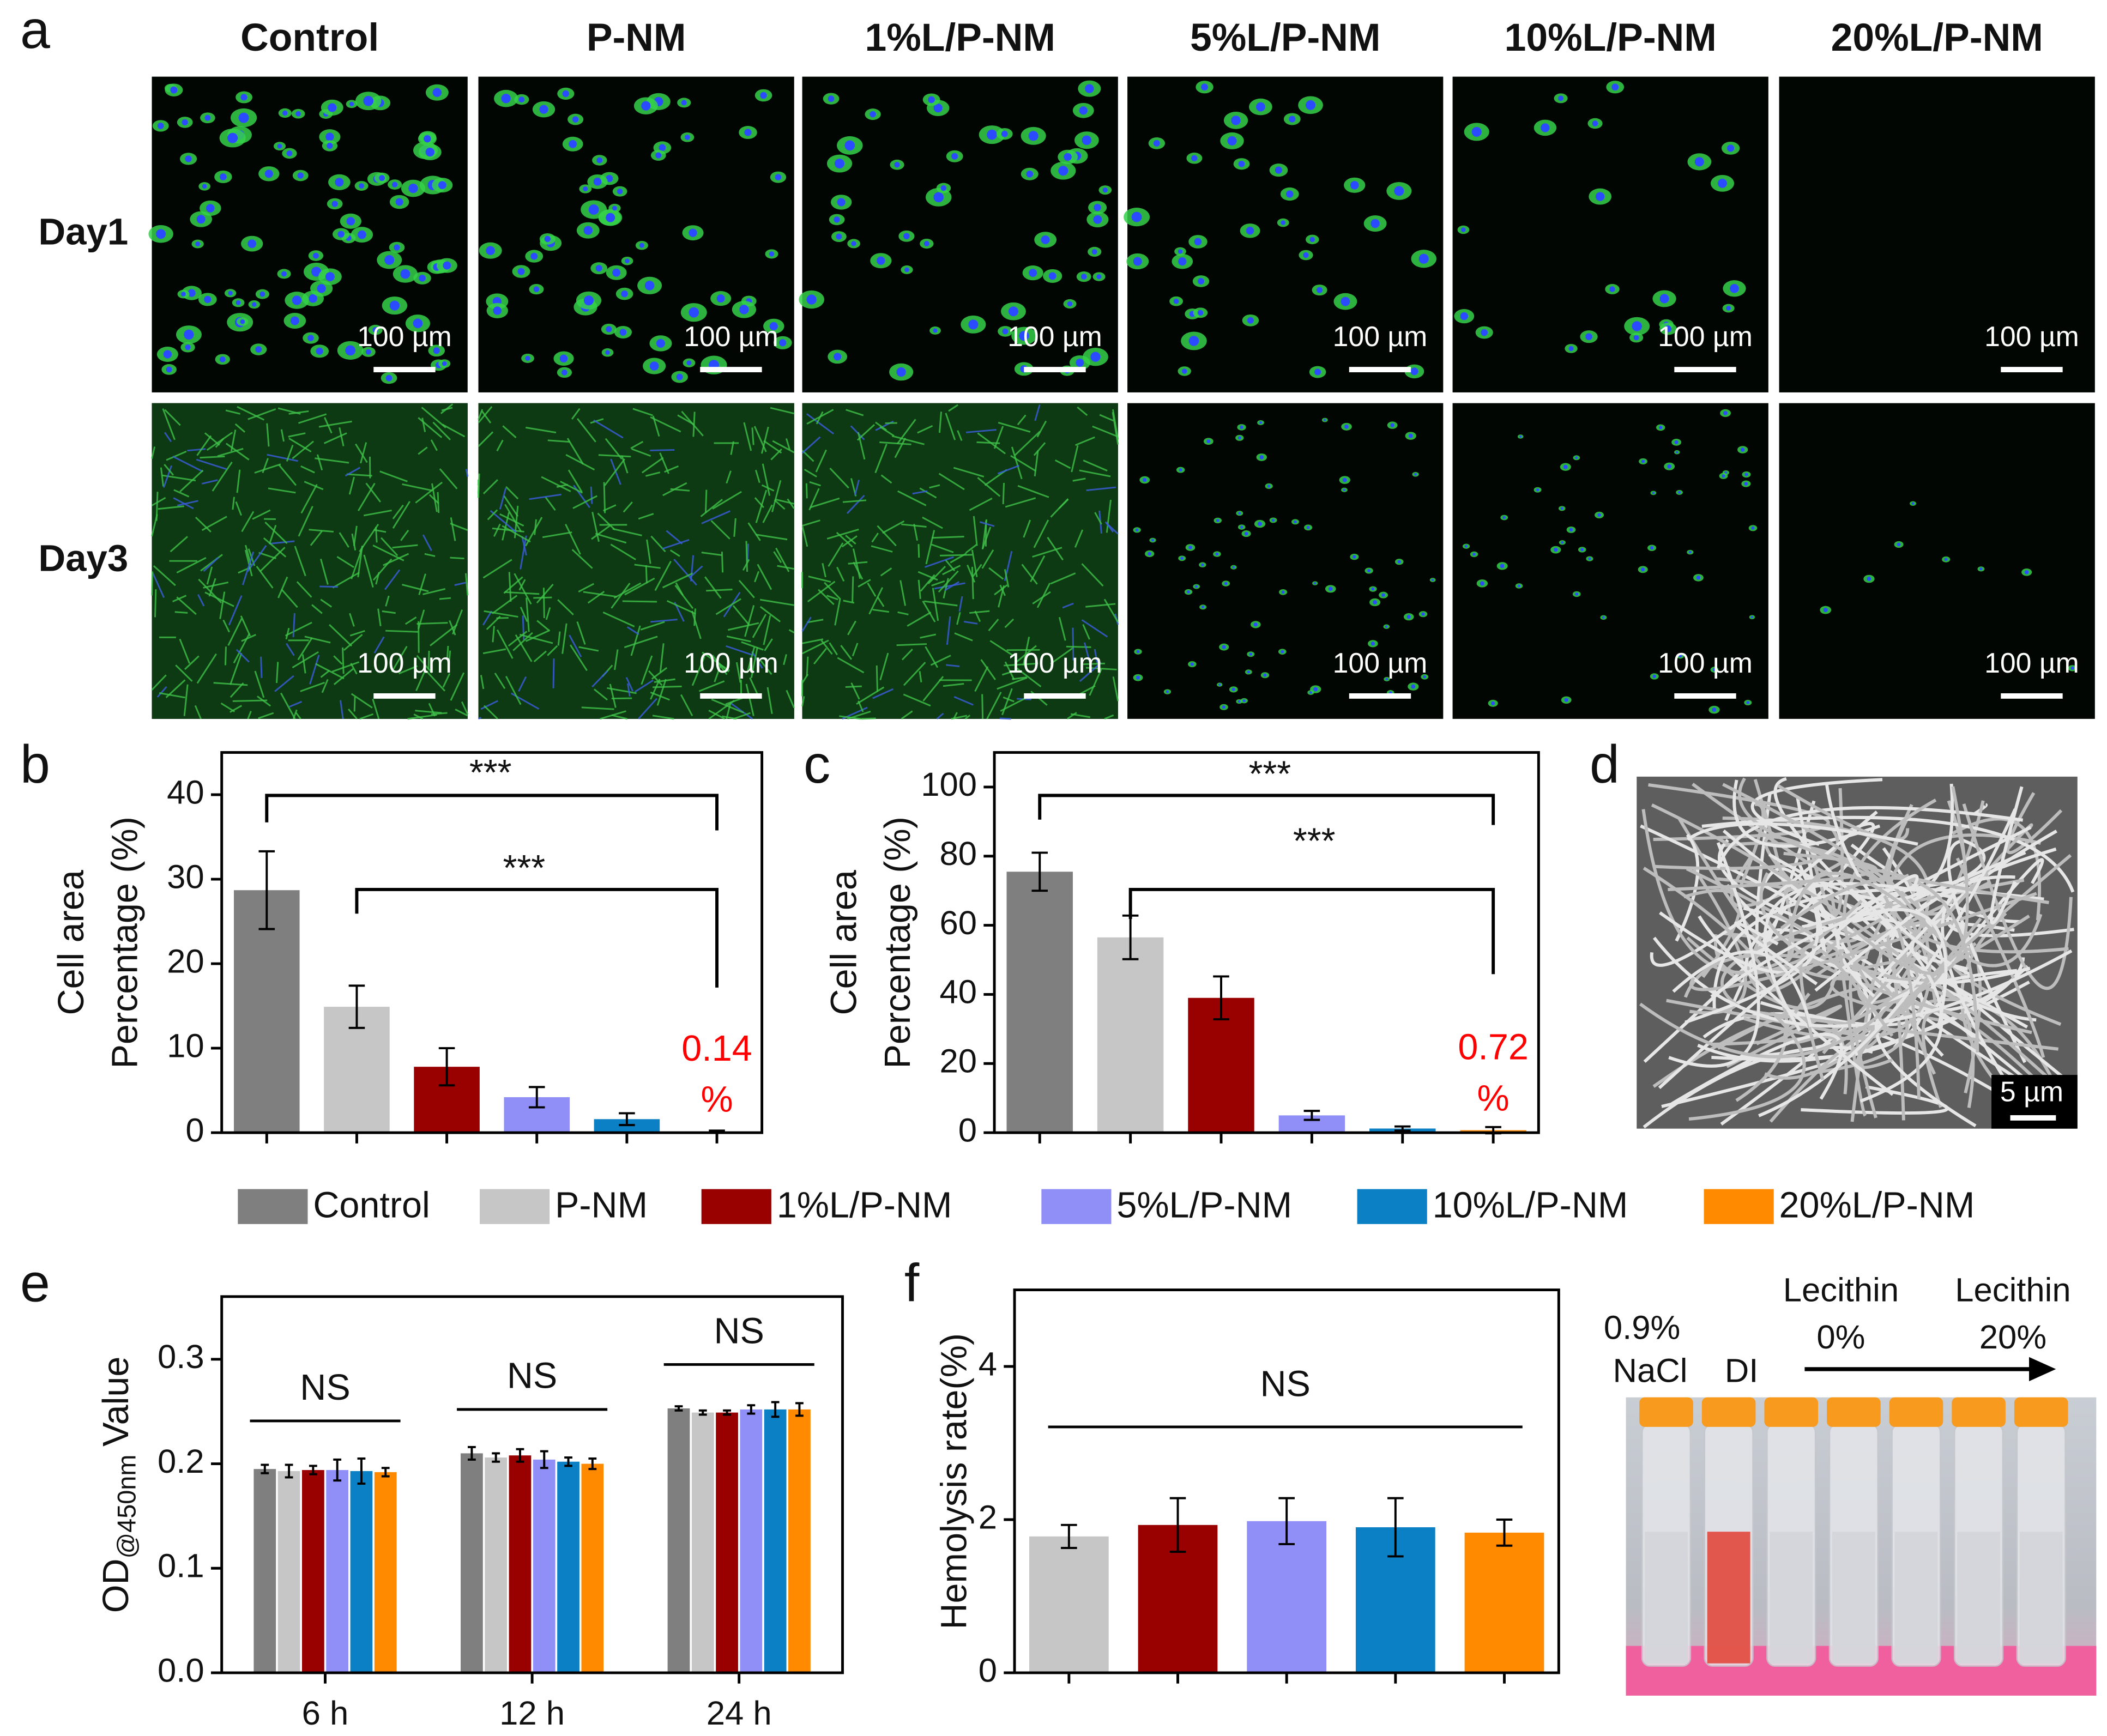 Image resolution: width=2107 pixels, height=1736 pixels. What do you see at coordinates (727, 1412) in the screenshot?
I see `error-bar` at bounding box center [727, 1412].